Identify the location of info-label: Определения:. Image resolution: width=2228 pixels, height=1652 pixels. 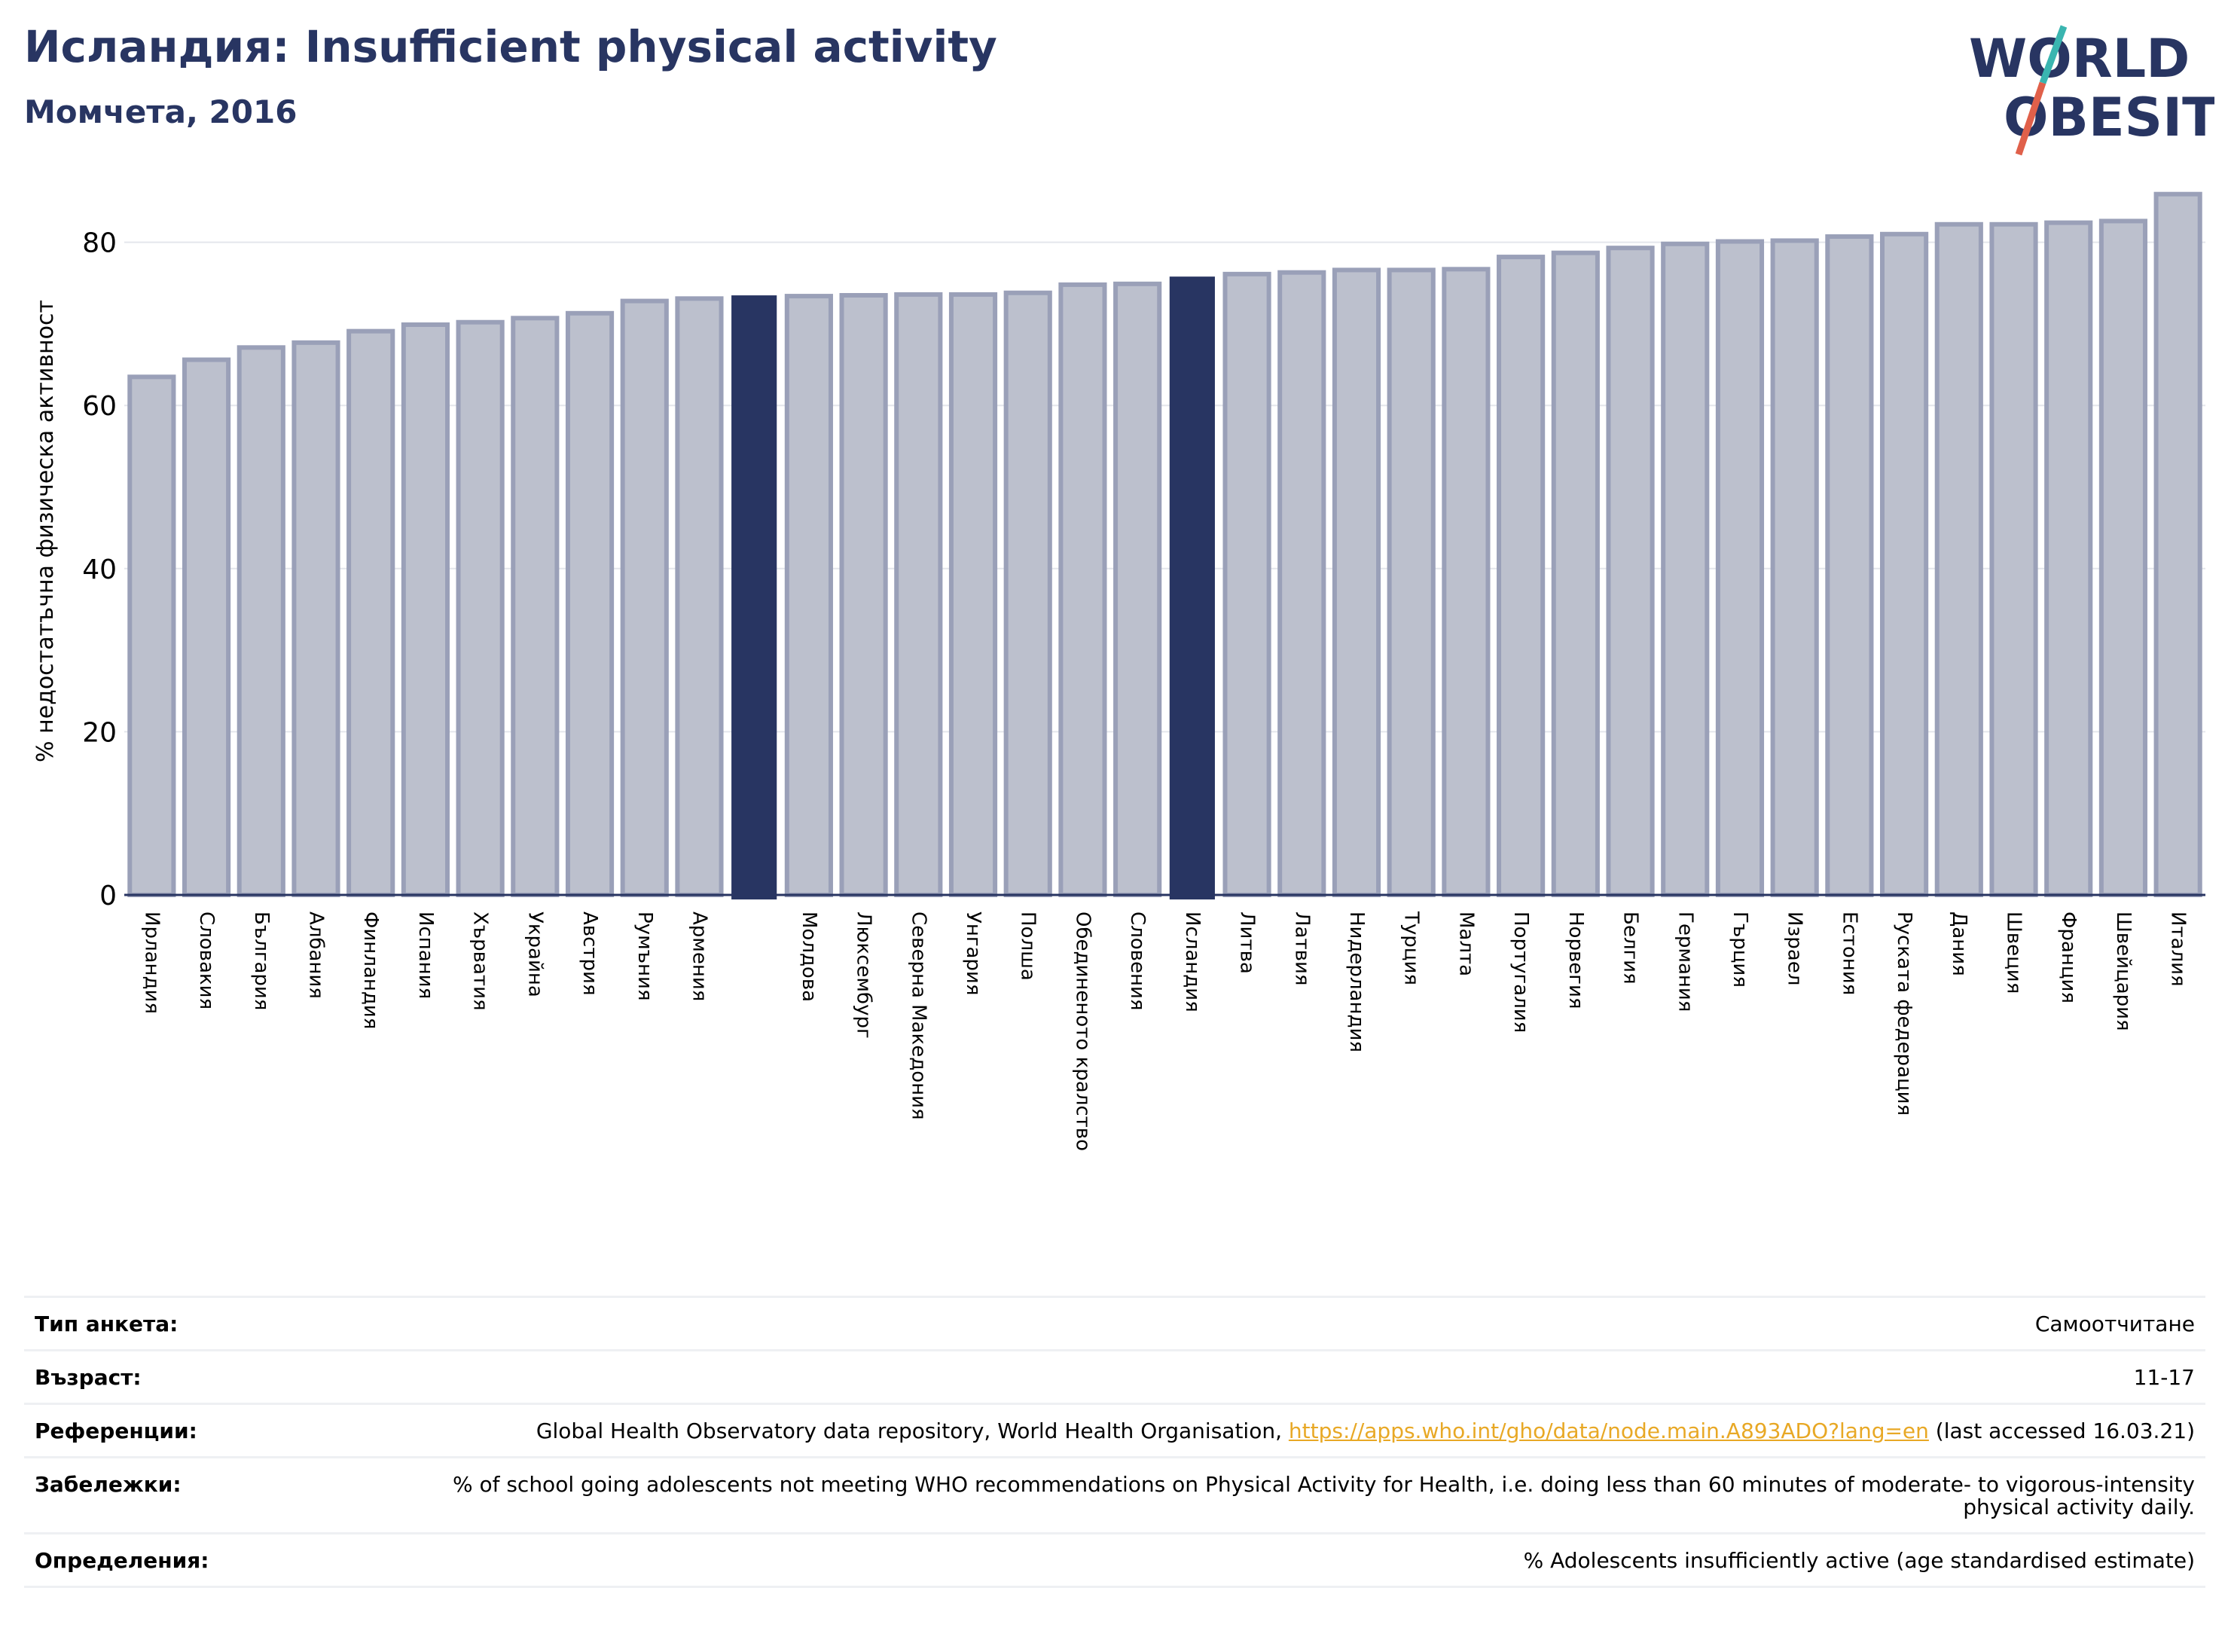
(122, 1561).